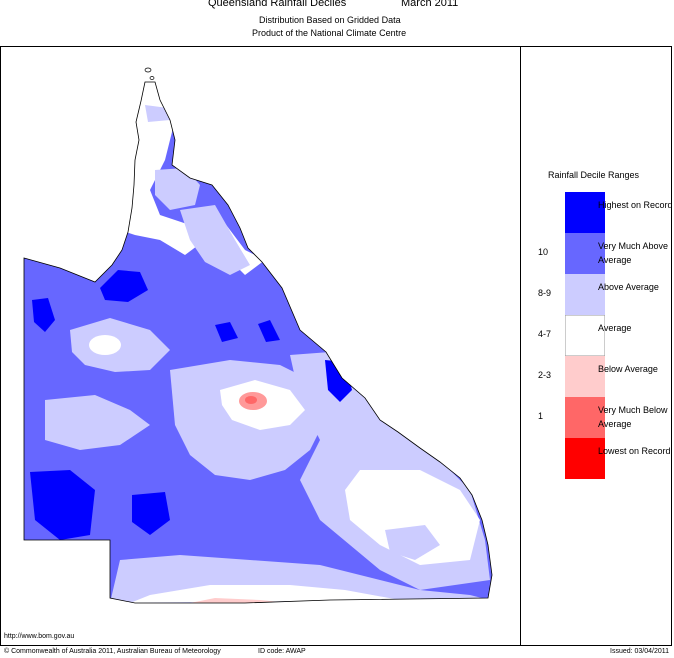 The width and height of the screenshot is (674, 658). I want to click on legend-rank-4: 2-3, so click(545, 375).